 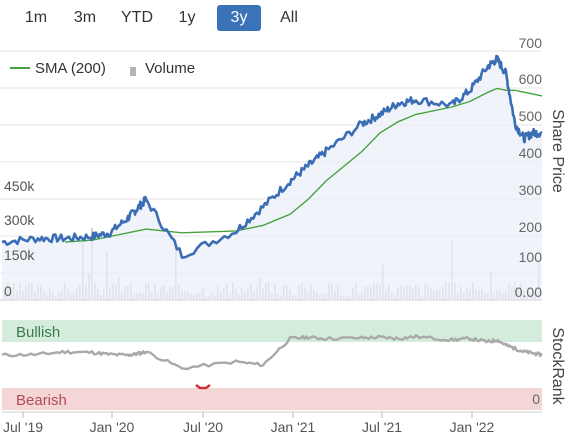 I want to click on stockrank-line, so click(x=272, y=352).